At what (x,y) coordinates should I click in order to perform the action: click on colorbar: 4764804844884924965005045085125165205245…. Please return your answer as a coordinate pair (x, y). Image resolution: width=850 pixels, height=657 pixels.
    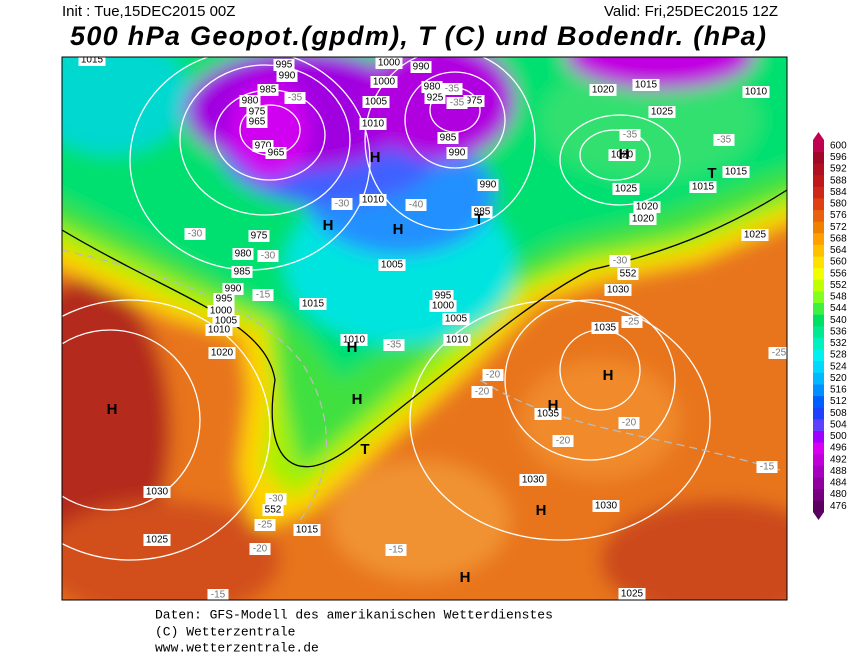
    Looking at the image, I should click on (830, 326).